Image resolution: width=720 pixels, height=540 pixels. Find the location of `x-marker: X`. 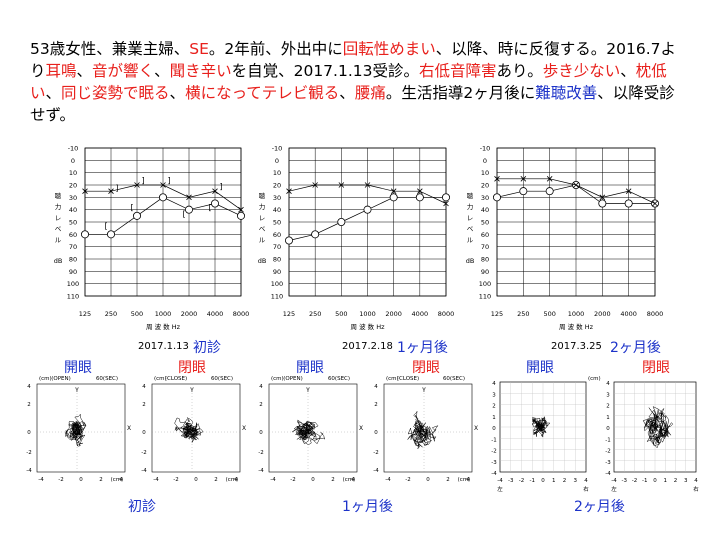

x-marker: X is located at coordinates (476, 428).